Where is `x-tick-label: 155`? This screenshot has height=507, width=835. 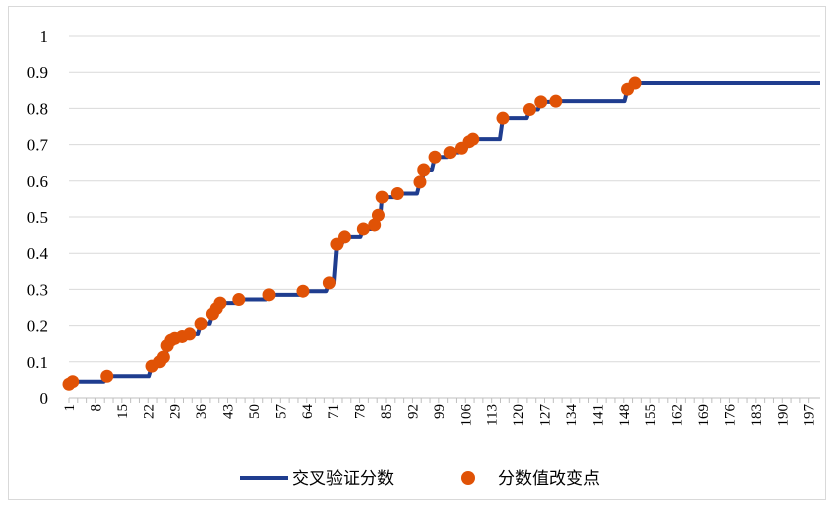 x-tick-label: 155 is located at coordinates (651, 415).